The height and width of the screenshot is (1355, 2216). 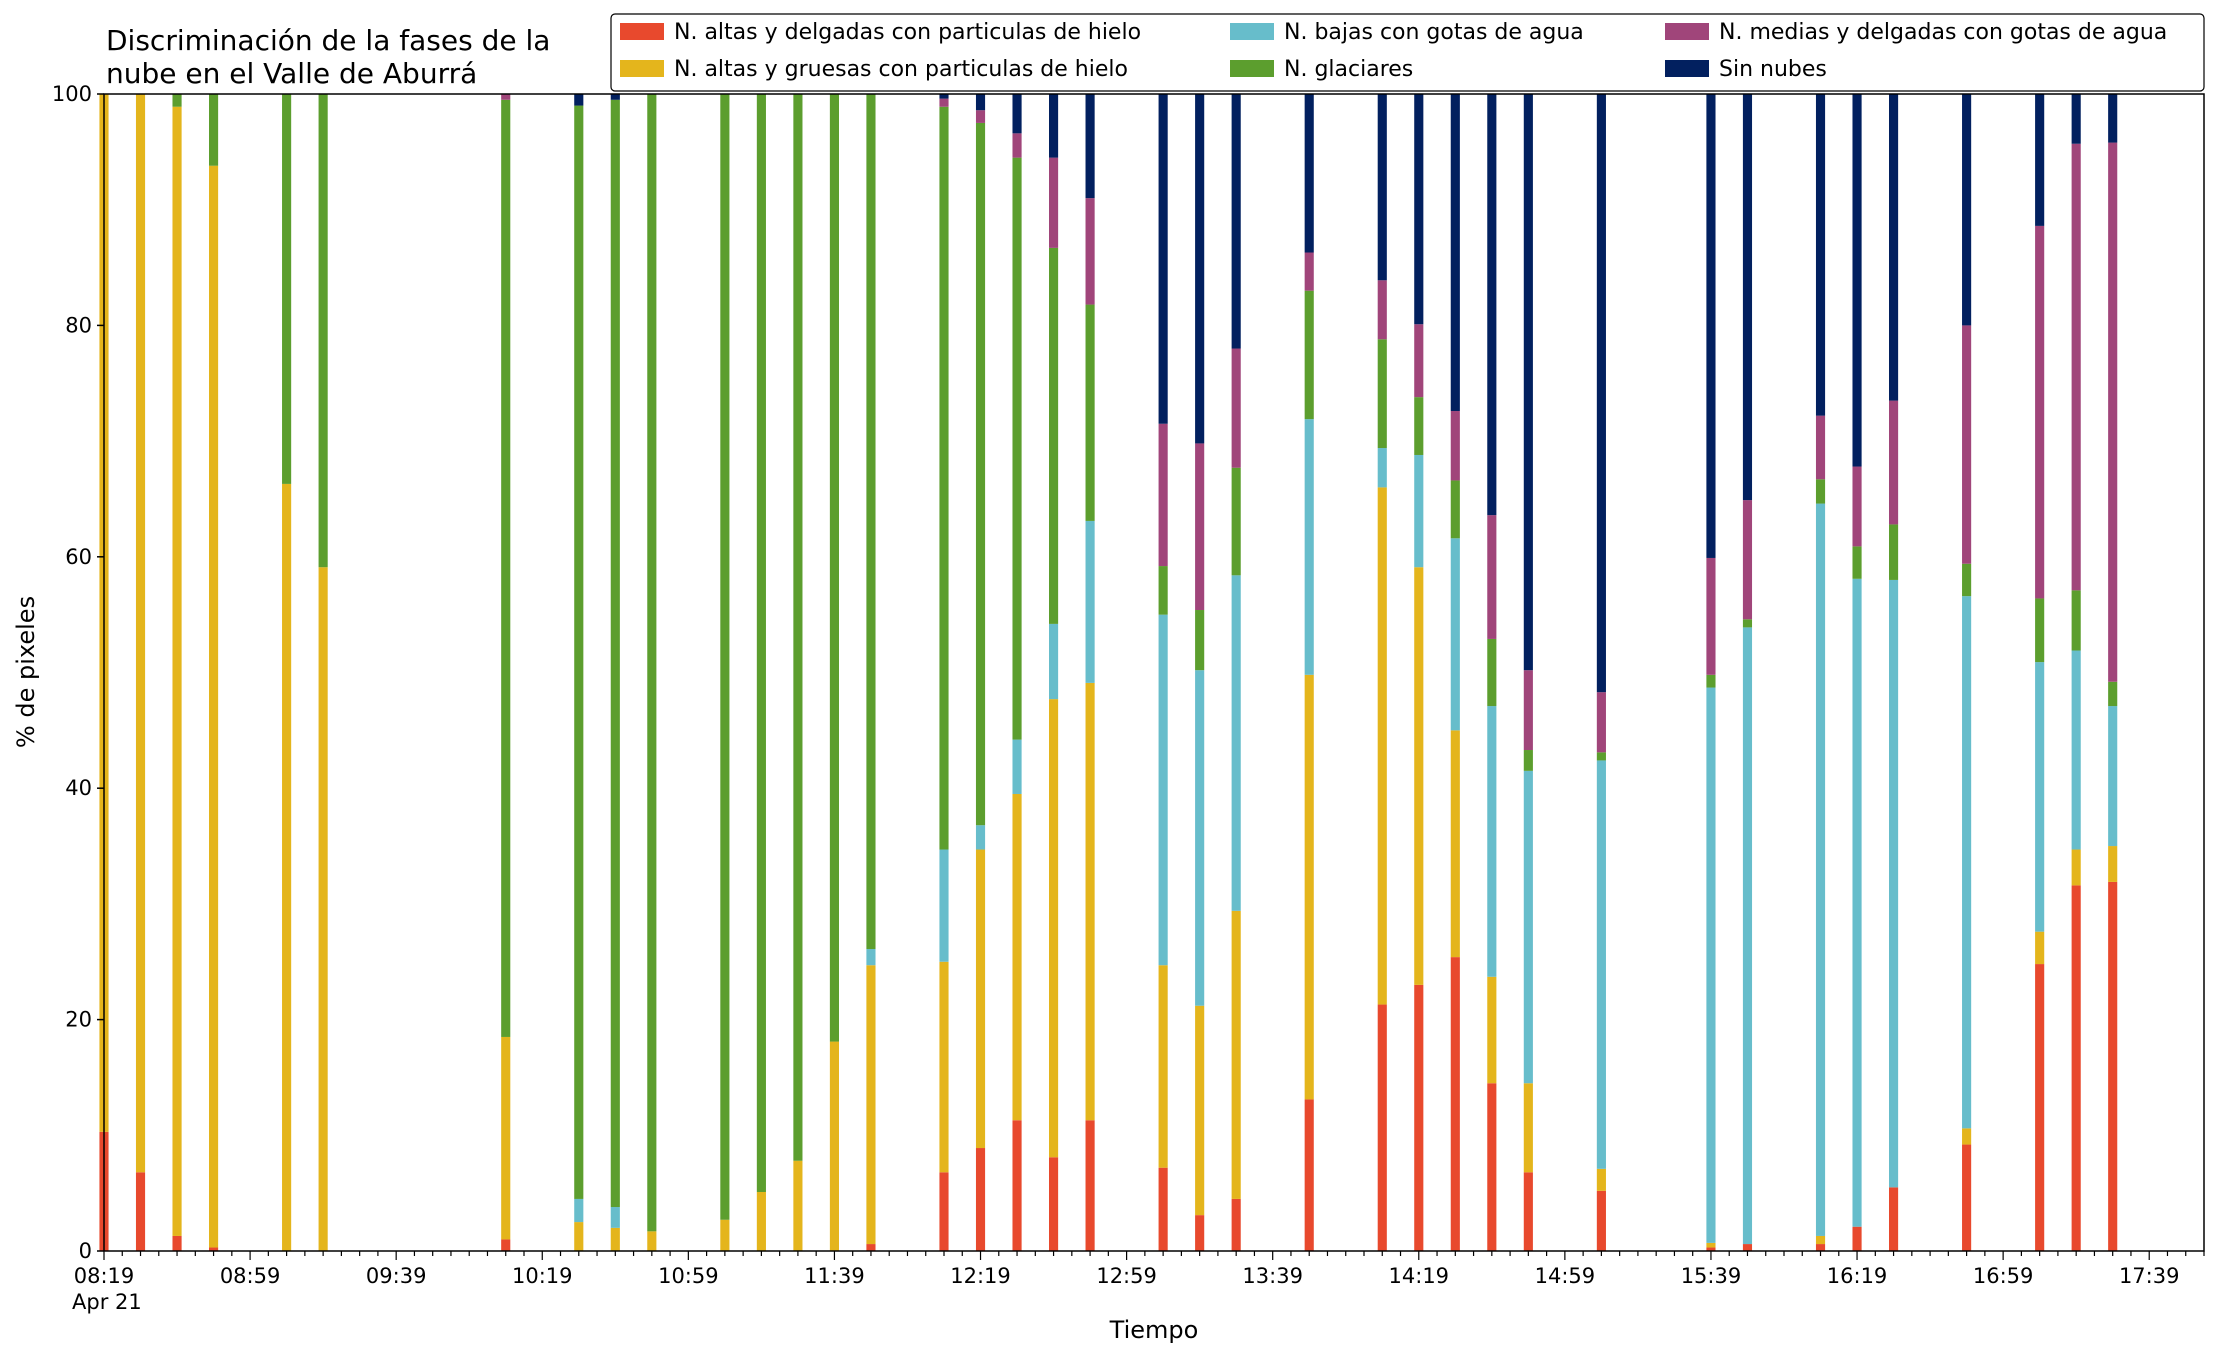 What do you see at coordinates (1601, 722) in the screenshot?
I see `bar-segment-15:09-series-5` at bounding box center [1601, 722].